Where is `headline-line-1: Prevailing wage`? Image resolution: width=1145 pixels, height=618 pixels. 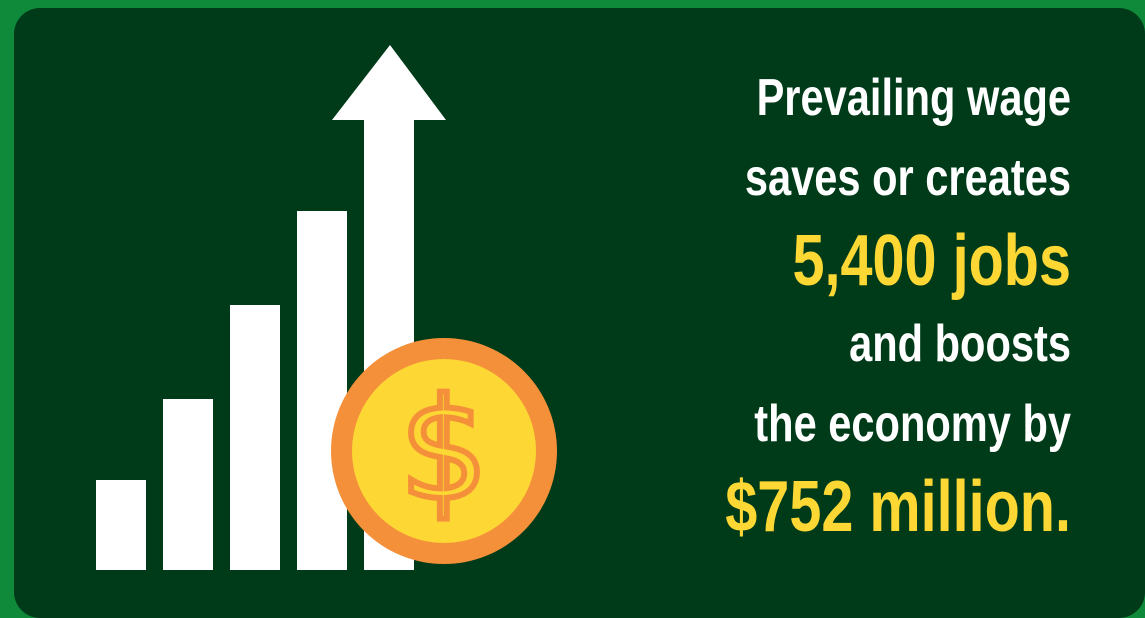
headline-line-1: Prevailing wage is located at coordinates (913, 98).